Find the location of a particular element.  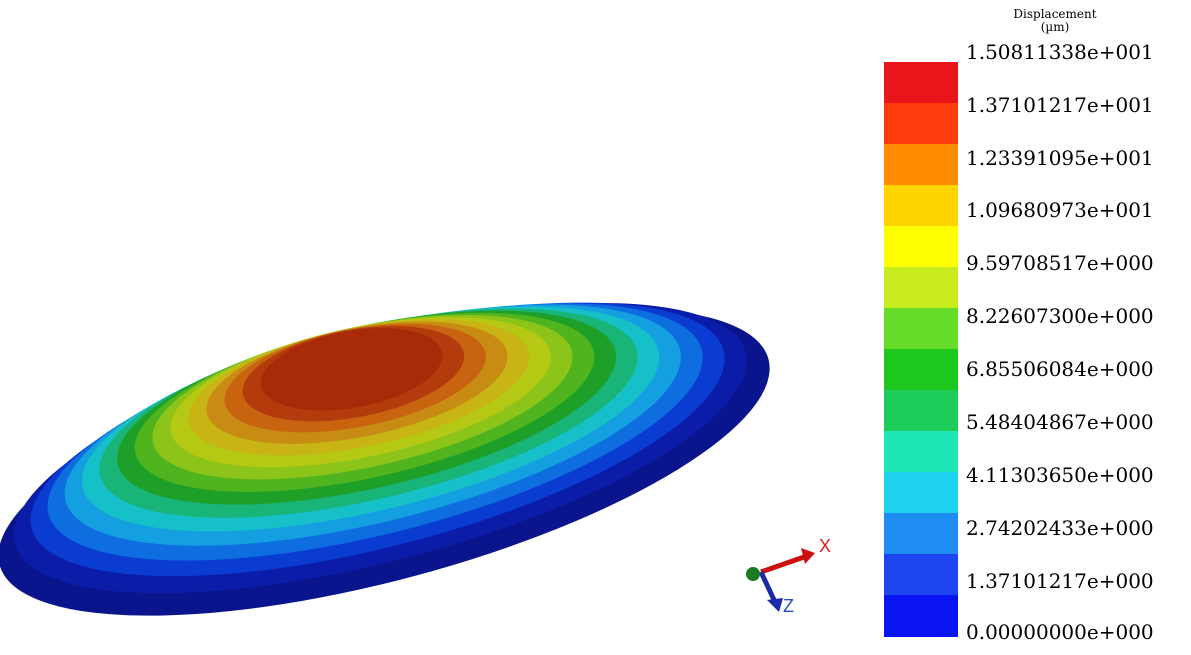

legend-value-label: 1.23391095e+001 is located at coordinates (1060, 158).